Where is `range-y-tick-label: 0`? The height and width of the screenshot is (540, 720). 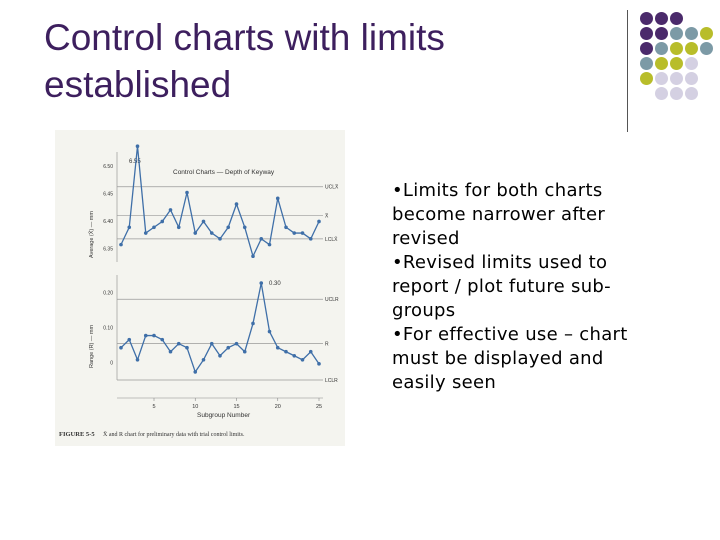 range-y-tick-label: 0 is located at coordinates (111, 364).